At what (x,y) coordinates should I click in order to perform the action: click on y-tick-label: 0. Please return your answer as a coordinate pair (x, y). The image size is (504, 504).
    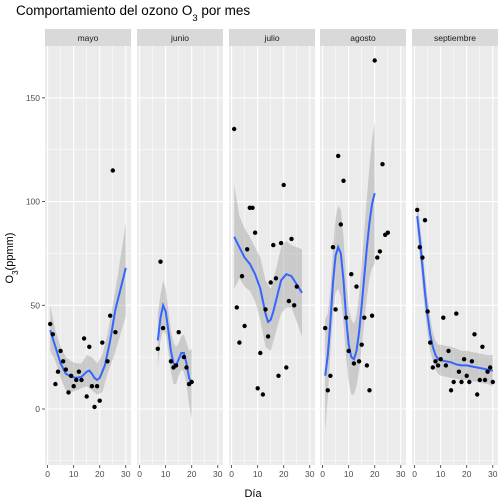
    Looking at the image, I should click on (37, 409).